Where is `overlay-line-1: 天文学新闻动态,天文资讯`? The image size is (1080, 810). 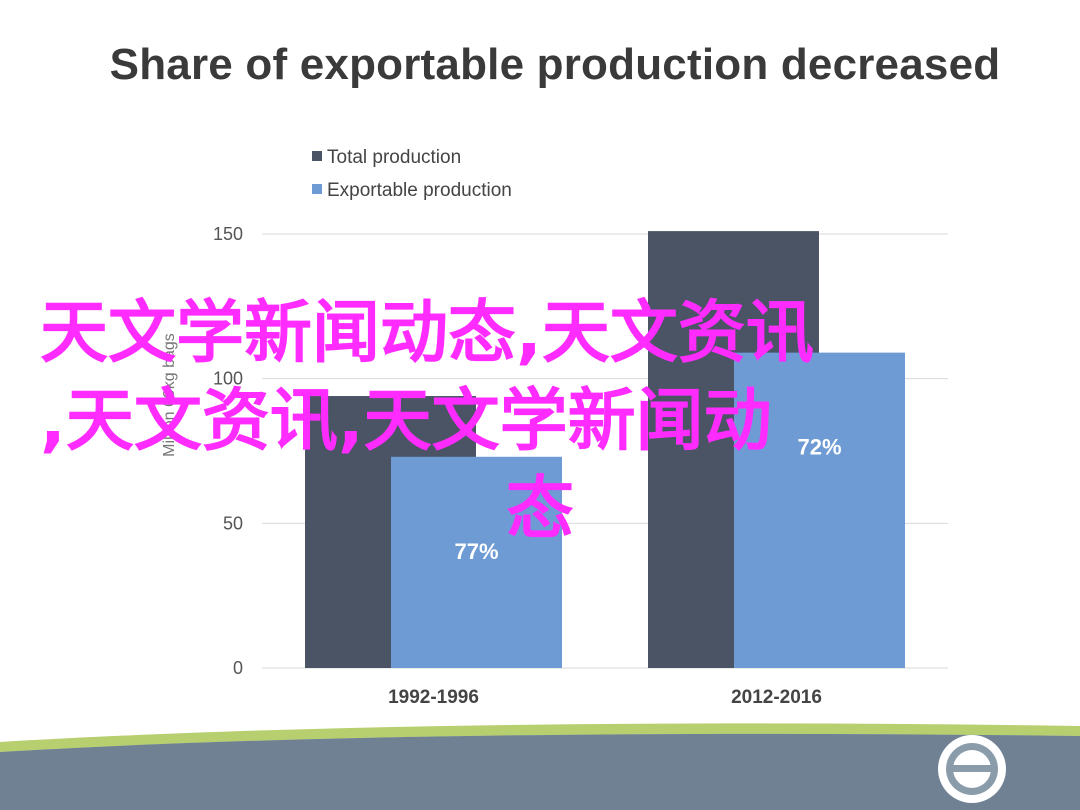 overlay-line-1: 天文学新闻动态,天文资讯 is located at coordinates (427, 333).